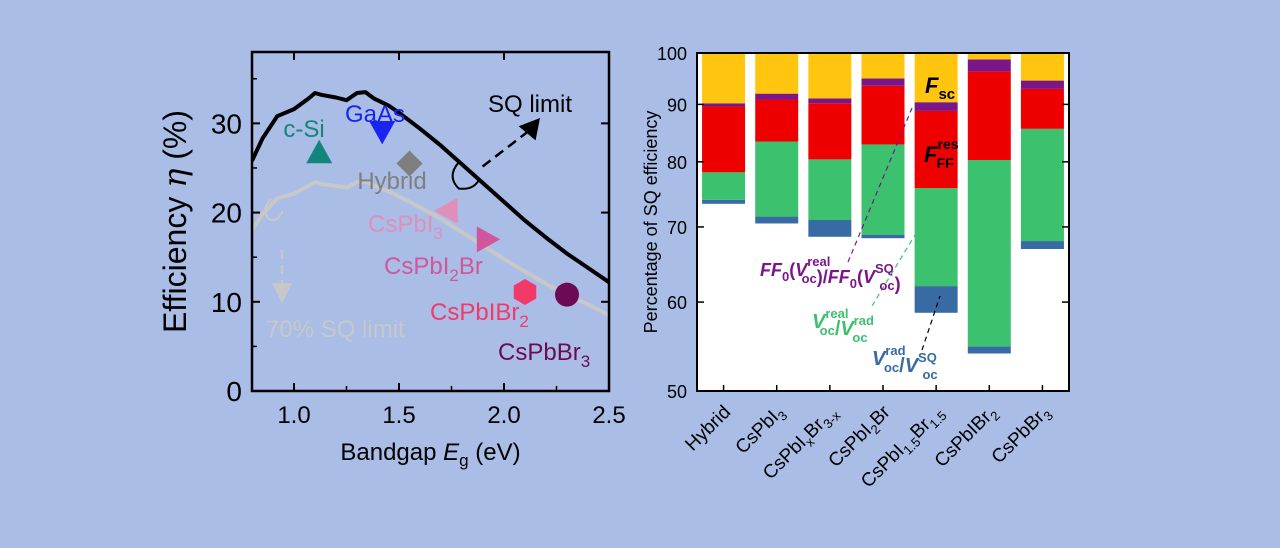 This screenshot has height=548, width=1280. I want to click on annotation-voc-rad-symbol: V, so click(847, 329).